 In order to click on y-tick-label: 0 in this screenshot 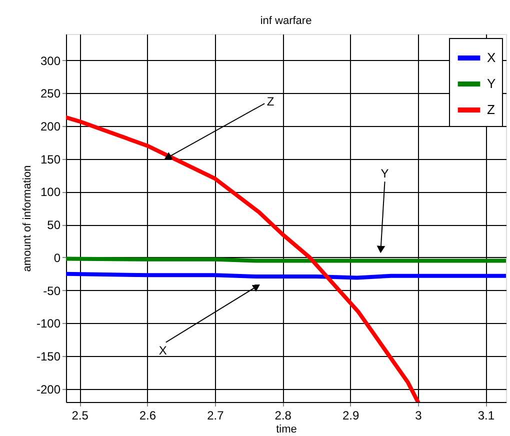, I will do `click(57, 257)`.